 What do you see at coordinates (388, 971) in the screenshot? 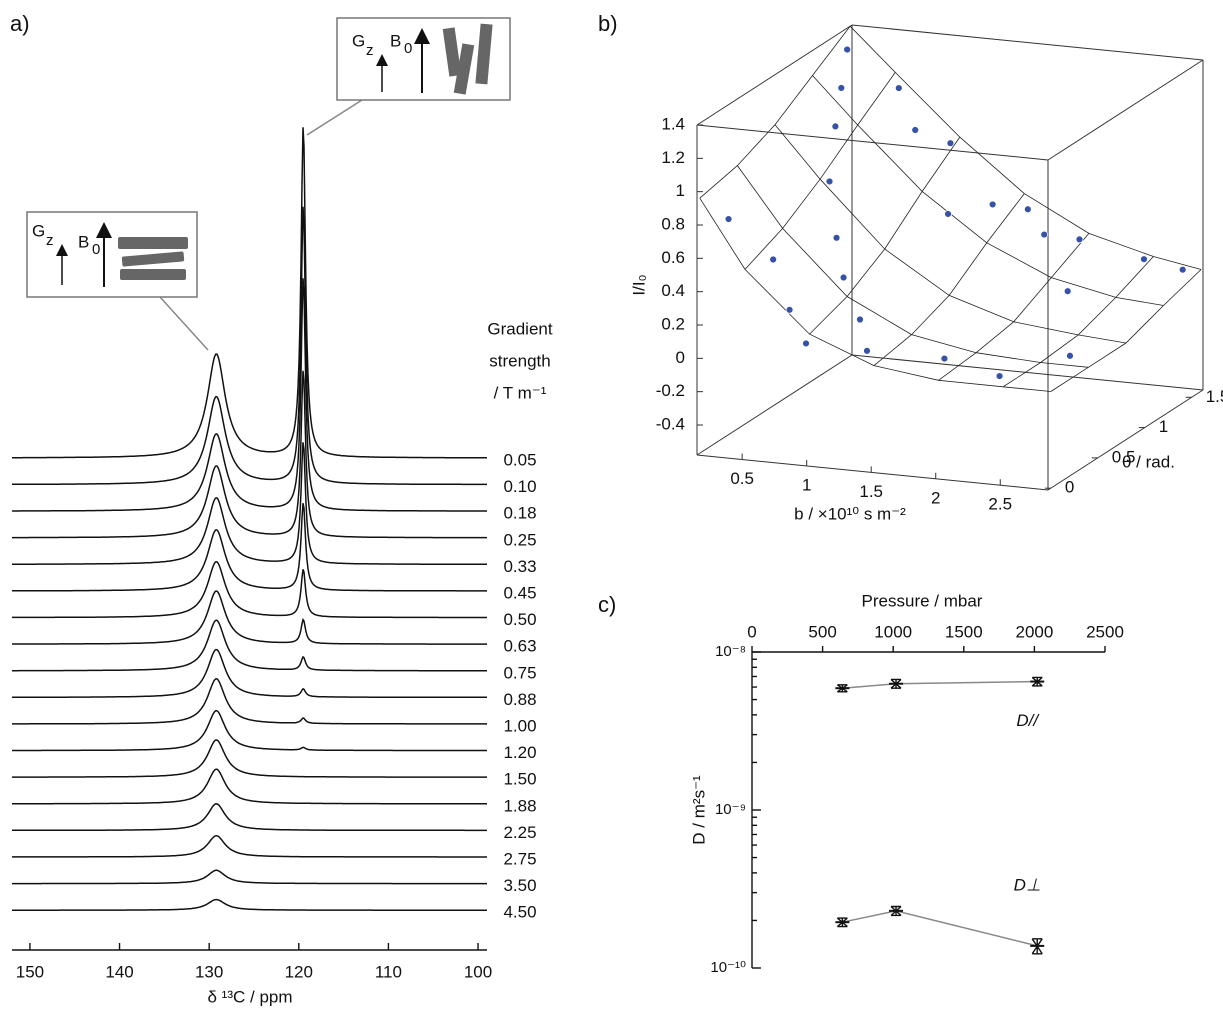
I see `x-tick-label: 110` at bounding box center [388, 971].